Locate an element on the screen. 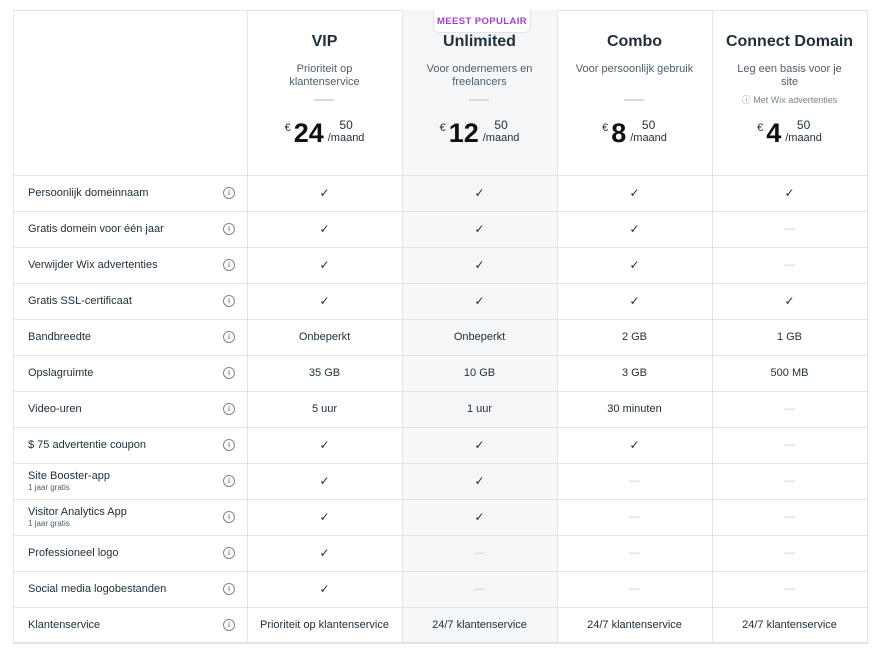 This screenshot has width=881, height=654. feature-row: Site Booster-app 1 jaar gratis i ✓ ✓ — — is located at coordinates (440, 481).